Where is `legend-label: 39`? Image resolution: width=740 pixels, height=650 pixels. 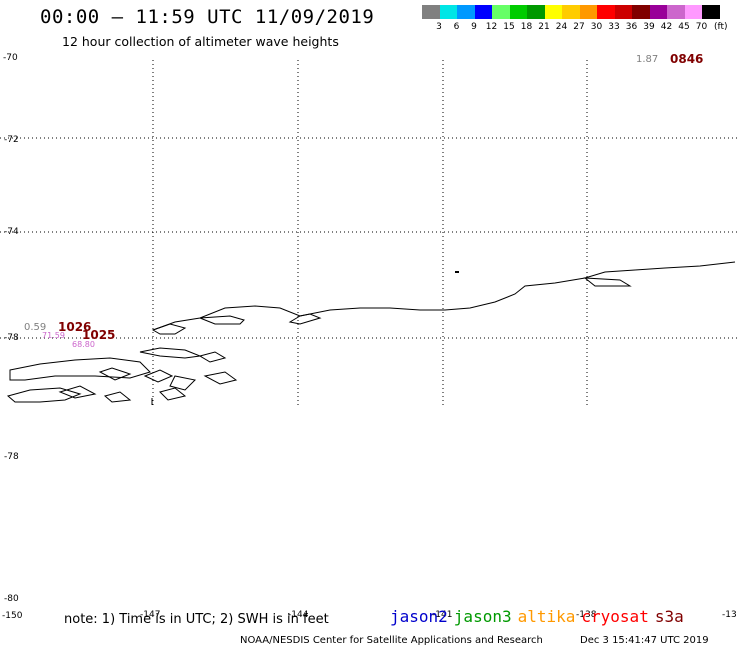 legend-label: 39 is located at coordinates (649, 27).